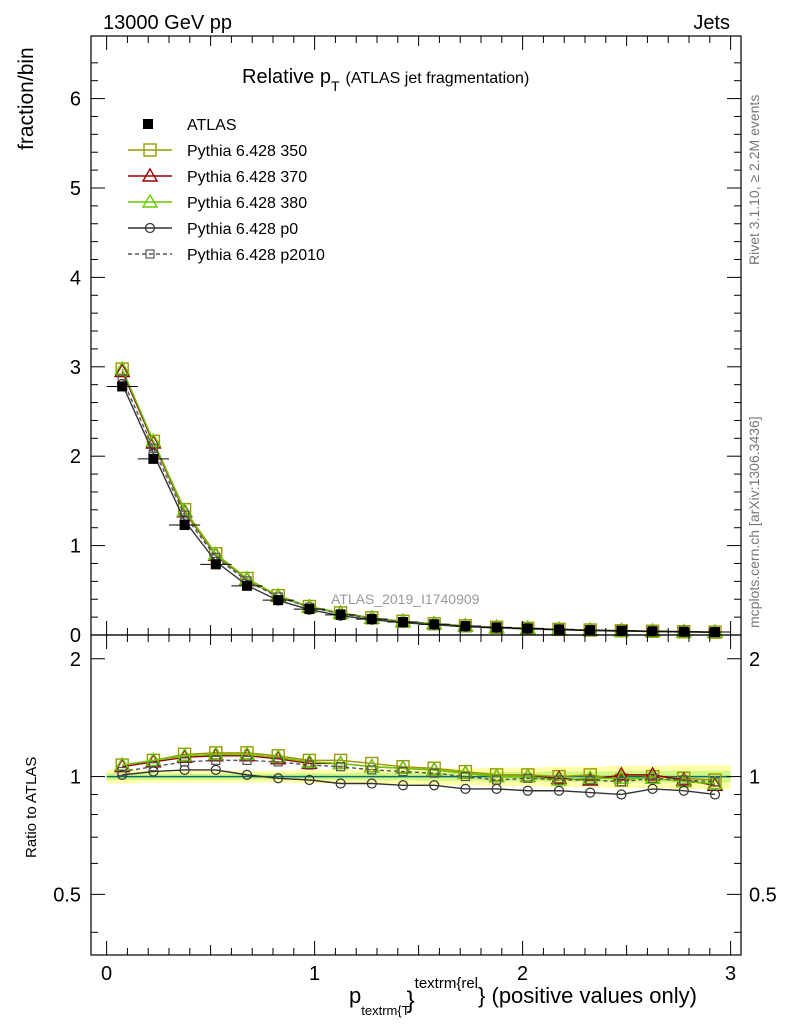 This screenshot has width=786, height=1024. I want to click on main-y-tick-label: 1, so click(75, 547).